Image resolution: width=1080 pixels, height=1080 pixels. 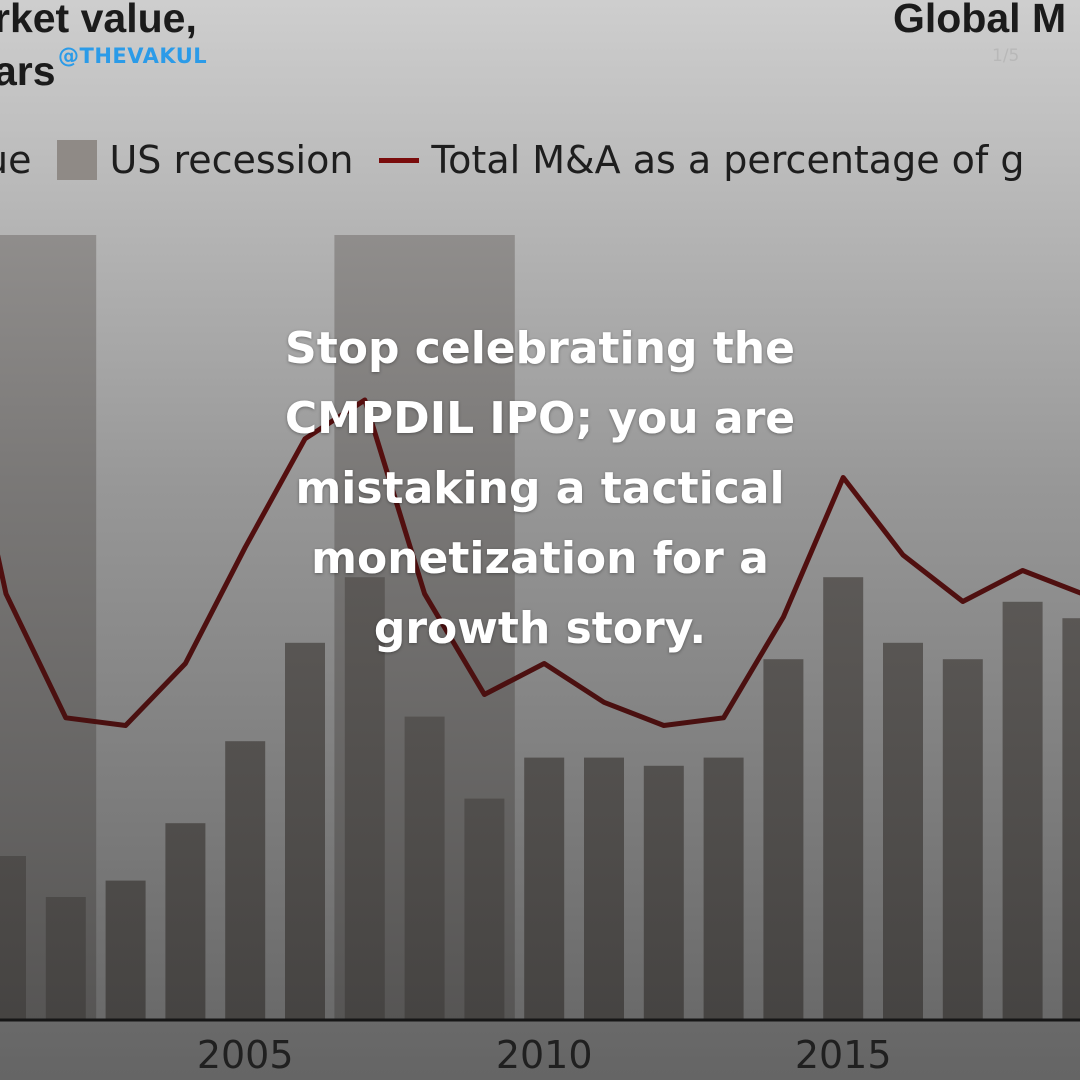 I want to click on x-tick-label: 2010, so click(x=544, y=1055).